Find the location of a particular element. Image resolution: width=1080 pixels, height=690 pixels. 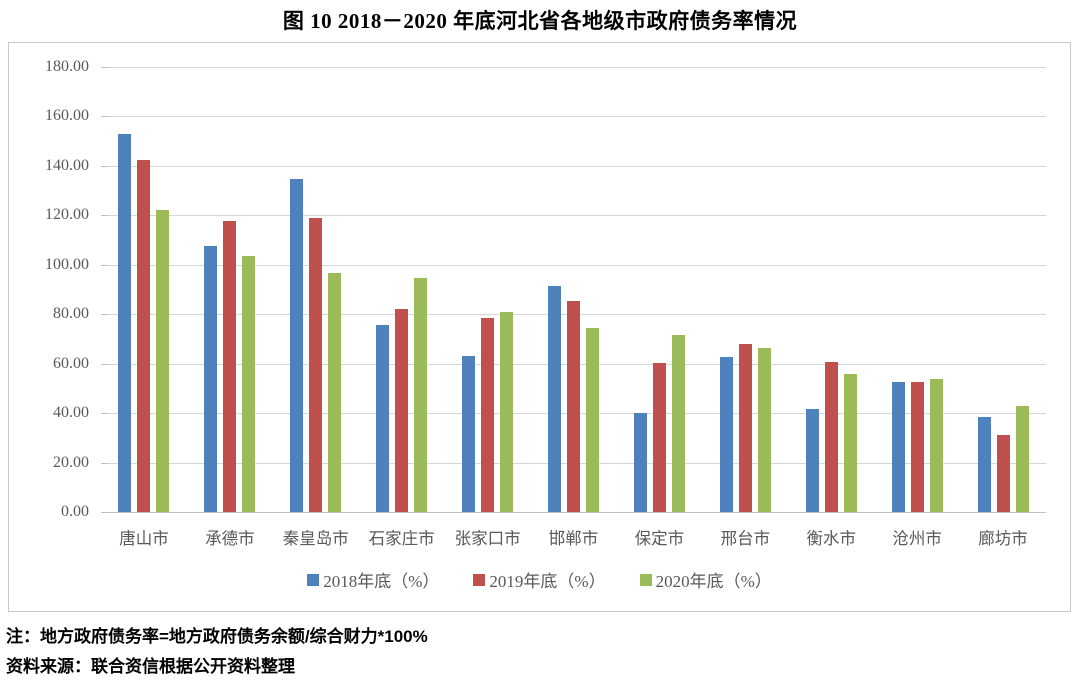

x-axis-label: 保定市 is located at coordinates (659, 538).